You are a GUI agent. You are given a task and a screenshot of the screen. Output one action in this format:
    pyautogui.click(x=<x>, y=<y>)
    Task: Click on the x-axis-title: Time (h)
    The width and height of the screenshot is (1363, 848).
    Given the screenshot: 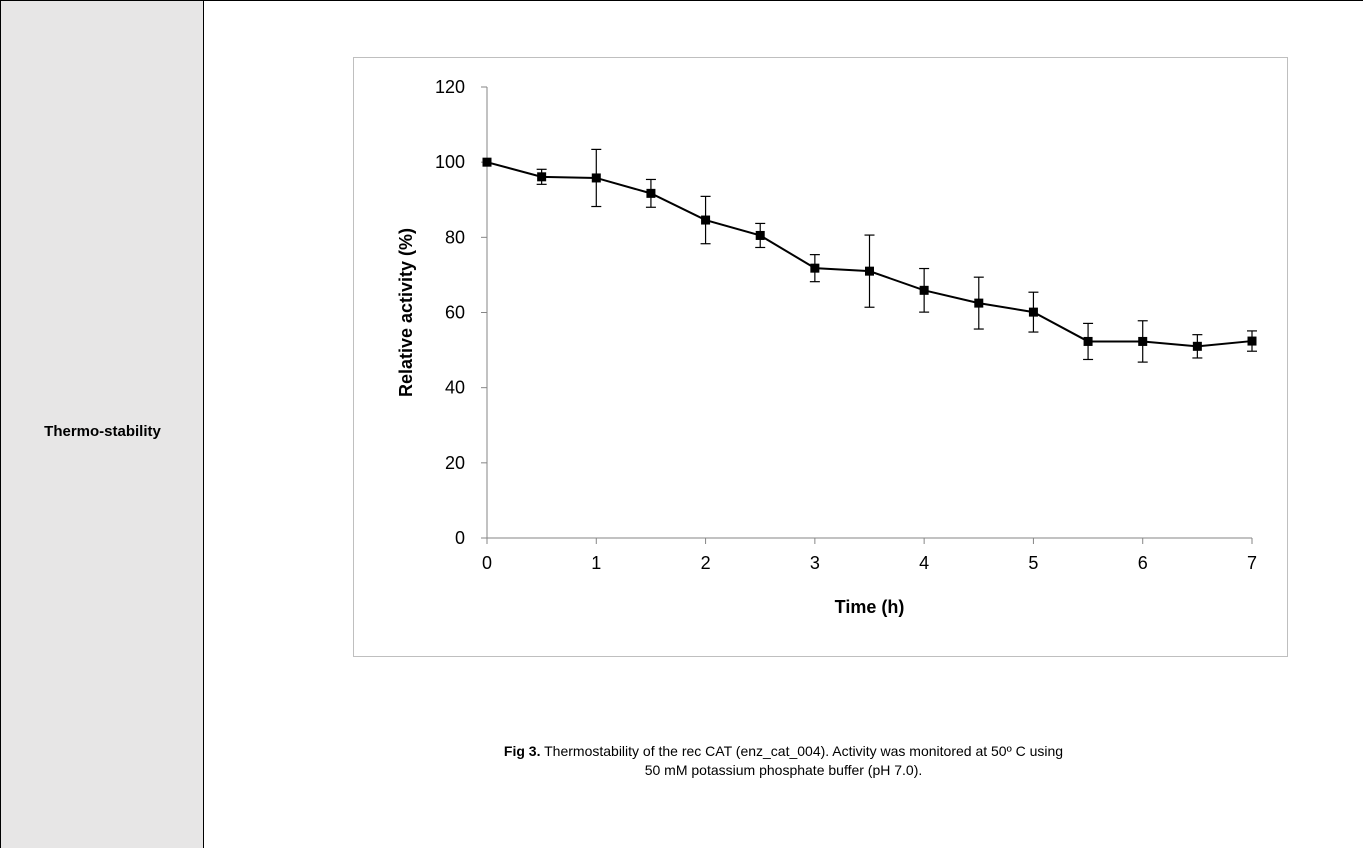 What is the action you would take?
    pyautogui.click(x=870, y=607)
    